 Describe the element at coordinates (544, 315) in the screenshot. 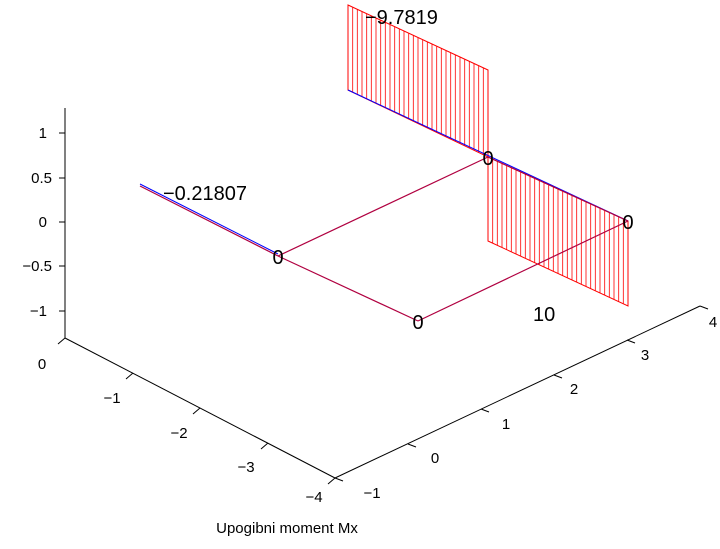

I see `element-label: 10` at that location.